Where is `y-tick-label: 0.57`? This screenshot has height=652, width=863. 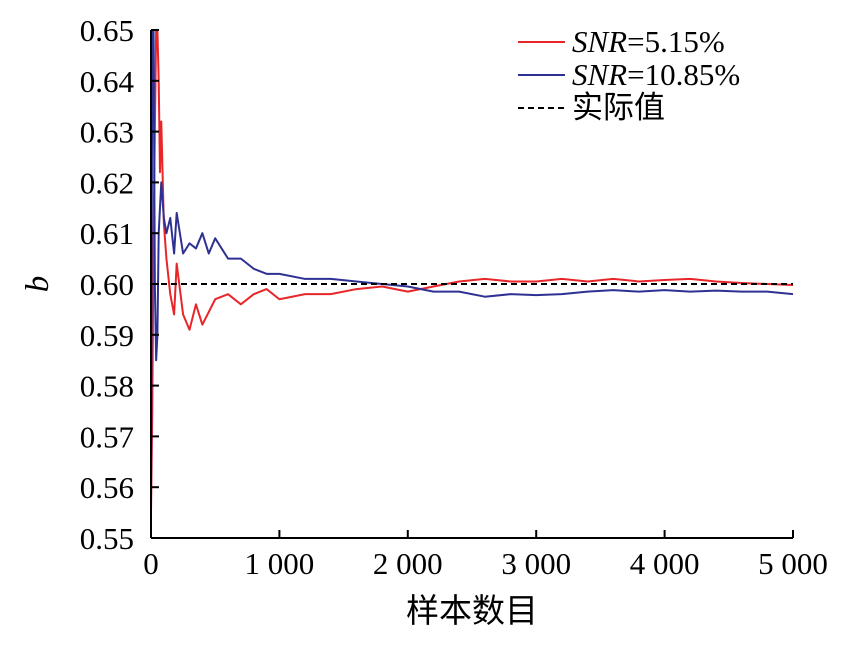
y-tick-label: 0.57 is located at coordinates (107, 436).